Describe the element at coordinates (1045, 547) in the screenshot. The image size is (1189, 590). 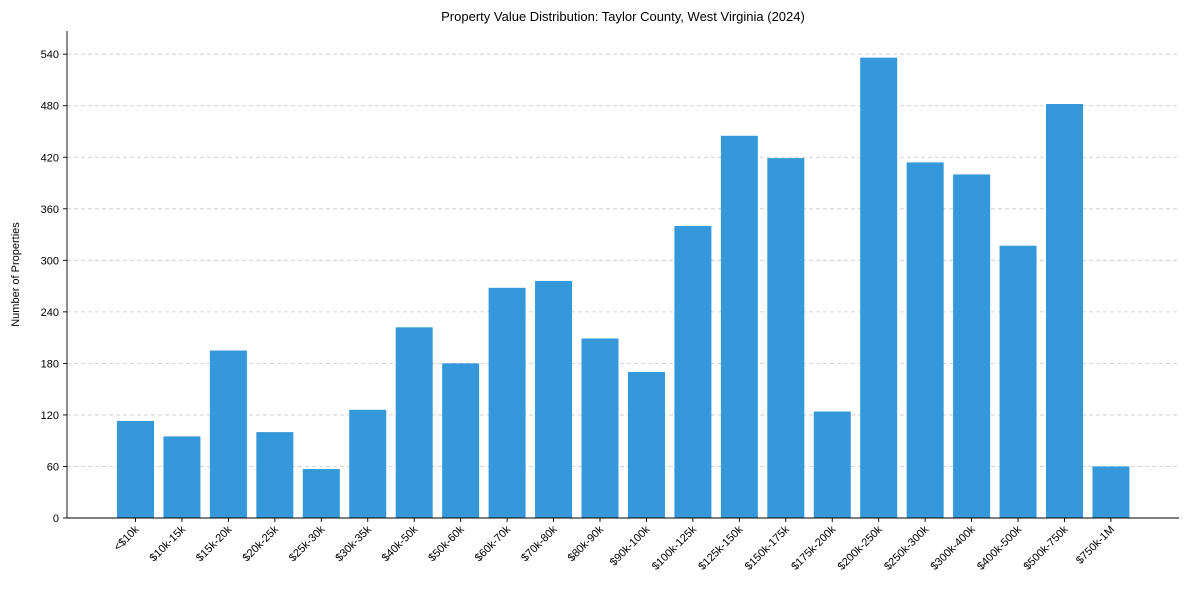
I see `x-tick-label: $500k-750k` at that location.